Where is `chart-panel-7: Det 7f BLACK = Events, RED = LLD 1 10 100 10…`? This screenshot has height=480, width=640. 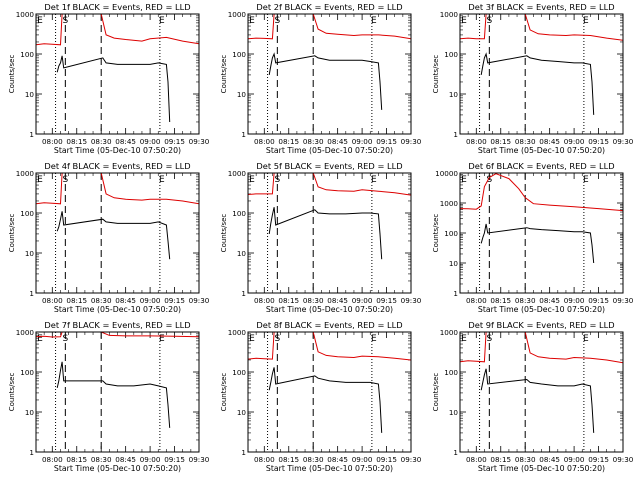 chart-panel-7: Det 7f BLACK = Events, RED = LLD 1 10 100 10… is located at coordinates (109, 396).